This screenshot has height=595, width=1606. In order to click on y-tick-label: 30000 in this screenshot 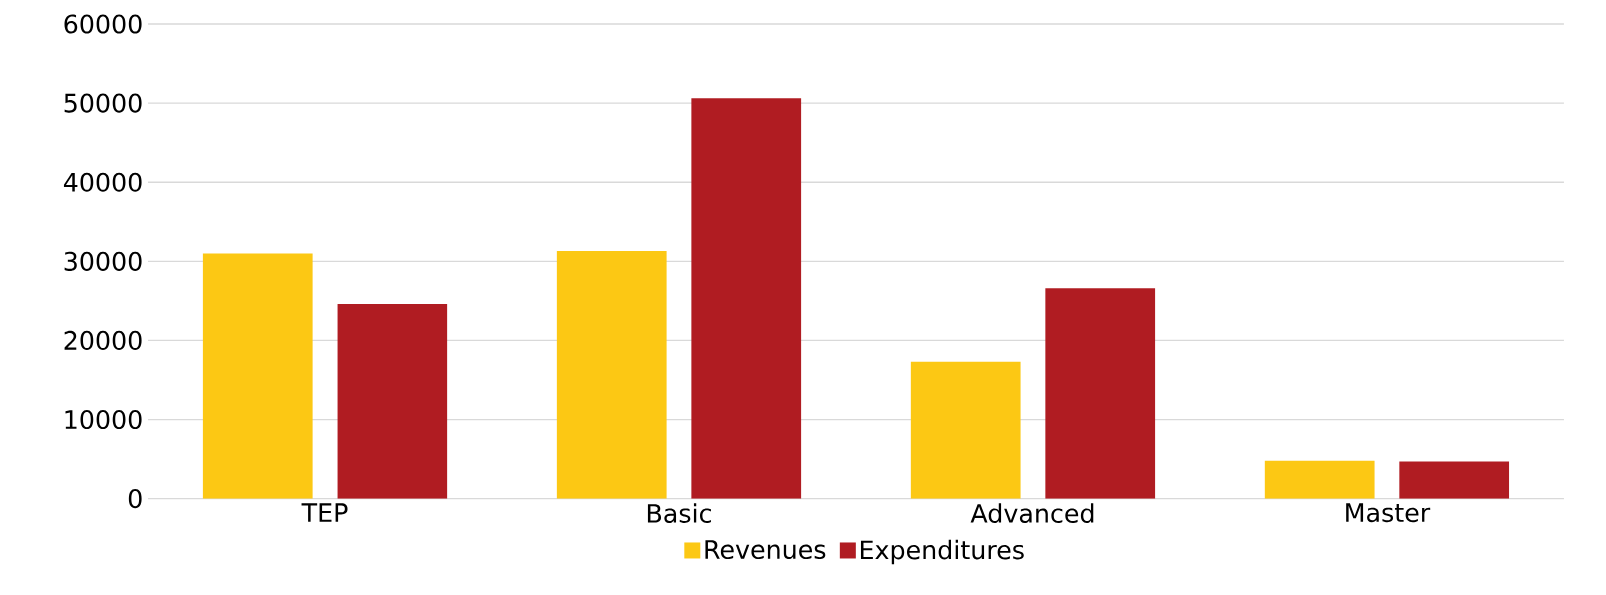, I will do `click(103, 261)`.